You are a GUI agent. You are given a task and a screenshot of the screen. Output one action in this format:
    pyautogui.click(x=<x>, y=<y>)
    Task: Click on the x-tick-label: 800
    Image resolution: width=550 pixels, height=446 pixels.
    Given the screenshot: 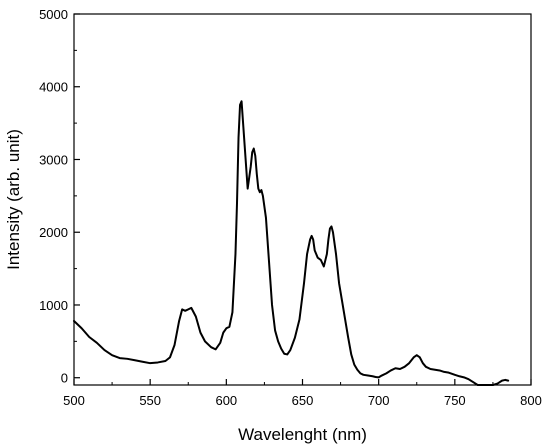 What is the action you would take?
    pyautogui.click(x=531, y=400)
    